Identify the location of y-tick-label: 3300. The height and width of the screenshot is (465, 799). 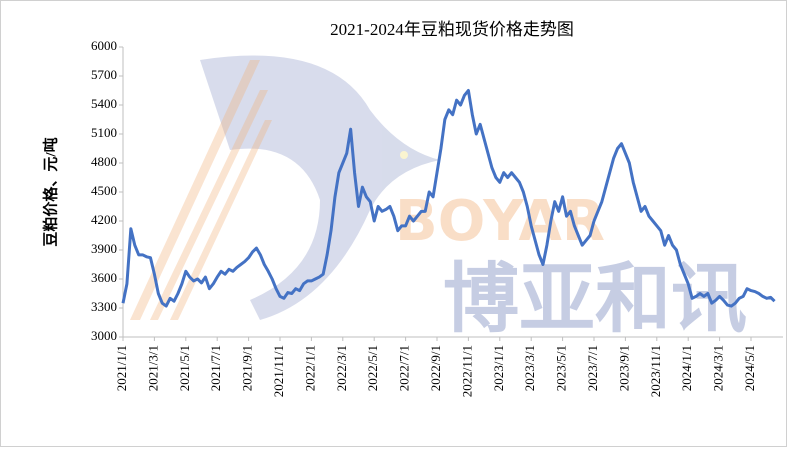
(104, 306).